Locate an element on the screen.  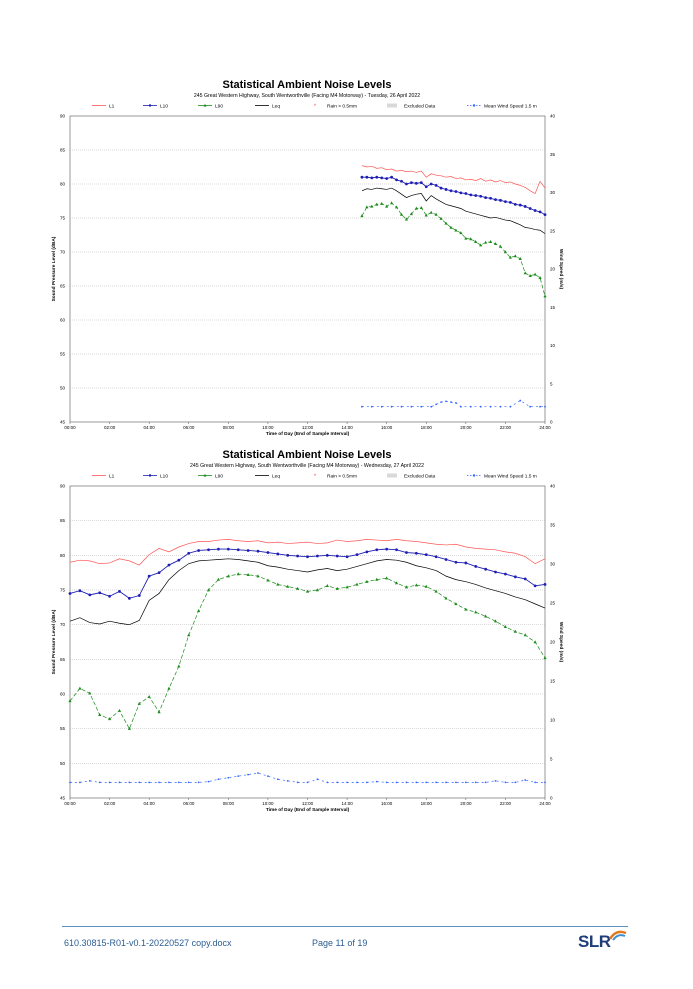
y-tick-label: 45 is located at coordinates (63, 422).